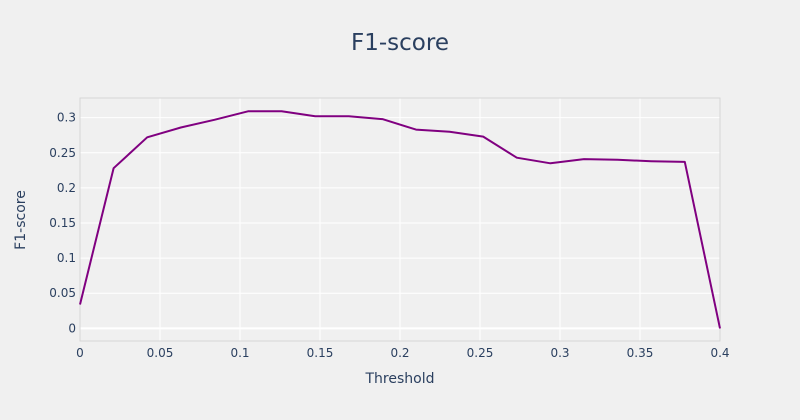  What do you see at coordinates (400, 379) in the screenshot?
I see `x-axis-title: Threshold` at bounding box center [400, 379].